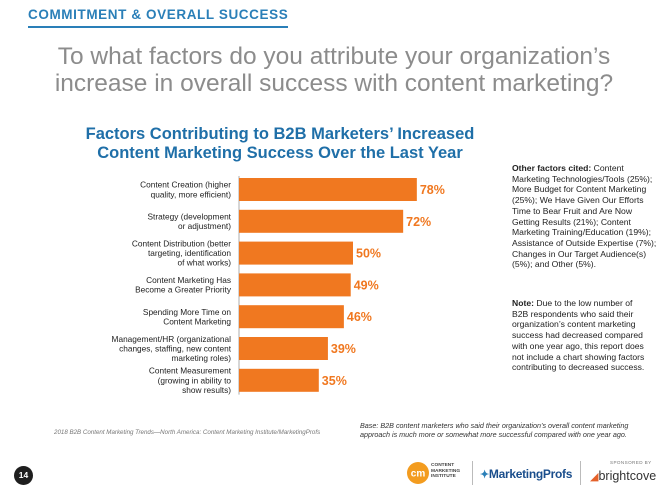 The height and width of the screenshot is (491, 668). What do you see at coordinates (578, 345) in the screenshot?
I see `note-line: with one year ago, this report does` at bounding box center [578, 345].